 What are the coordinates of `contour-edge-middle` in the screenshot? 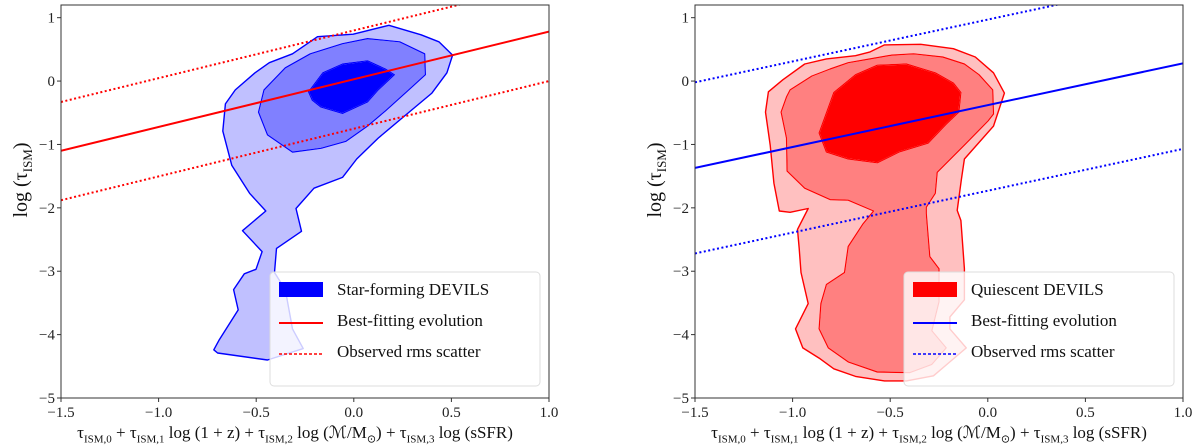 It's located at (341, 95).